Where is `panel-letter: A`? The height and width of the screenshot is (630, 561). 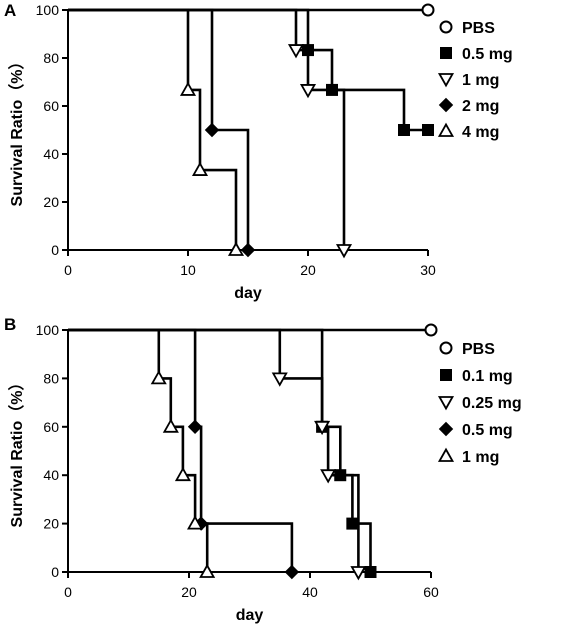 panel-letter: A is located at coordinates (10, 10).